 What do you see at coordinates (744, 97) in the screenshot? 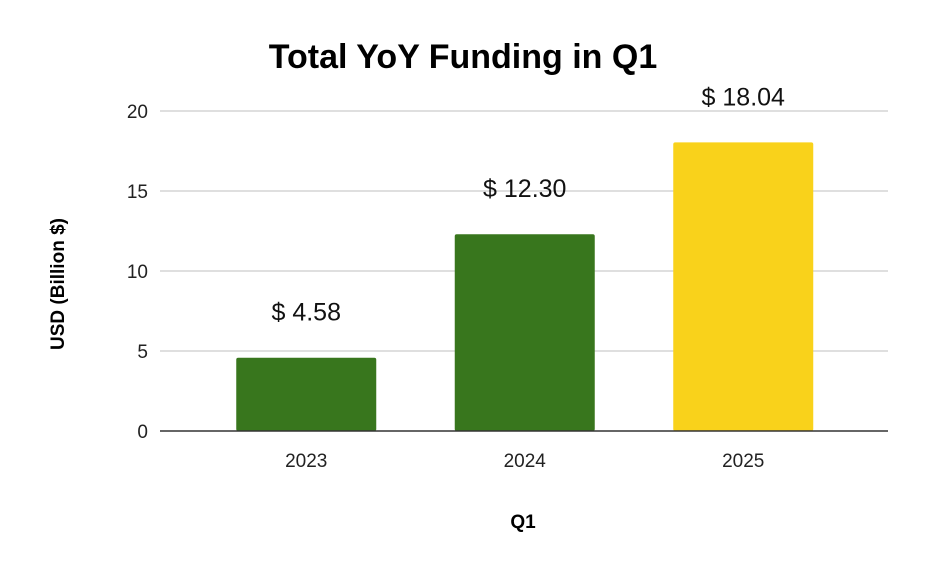
I see `data-label: $ 18.04` at bounding box center [744, 97].